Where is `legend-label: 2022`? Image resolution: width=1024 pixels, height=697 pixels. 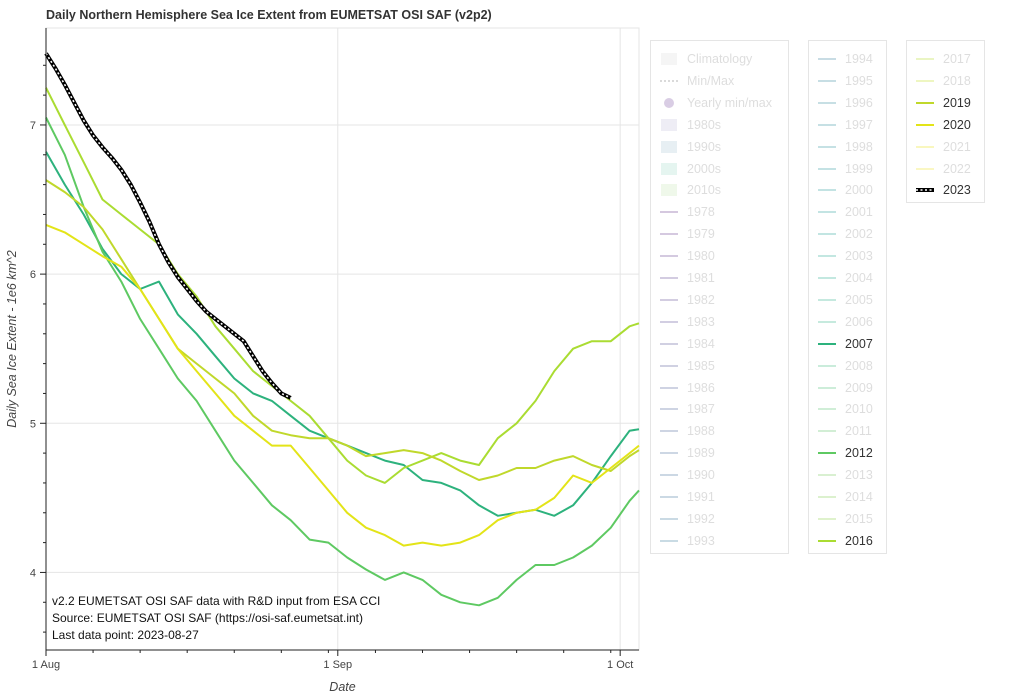 legend-label: 2022 is located at coordinates (957, 168).